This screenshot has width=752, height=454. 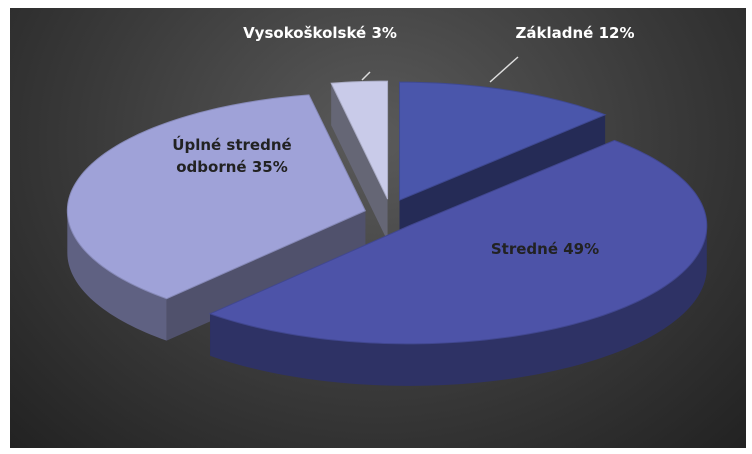 I want to click on value-label: 12%, so click(x=616, y=33).